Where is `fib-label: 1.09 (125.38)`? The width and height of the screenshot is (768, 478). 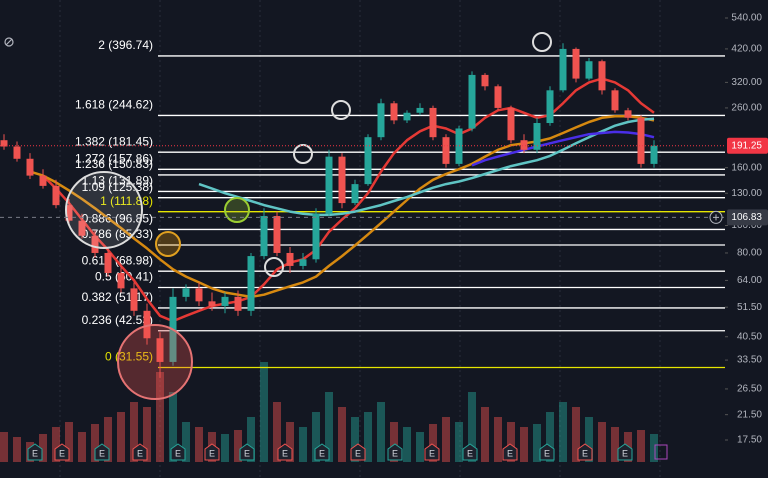 fib-label: 1.09 (125.38) is located at coordinates (117, 187).